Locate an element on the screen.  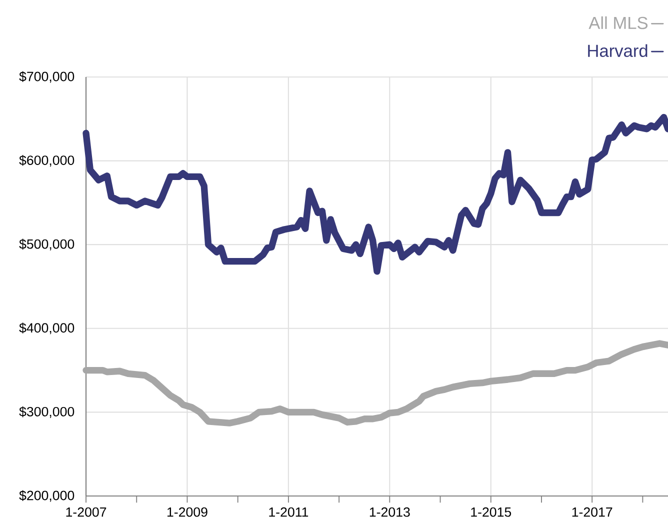
x-tick-label: 1-2011 is located at coordinates (288, 512).